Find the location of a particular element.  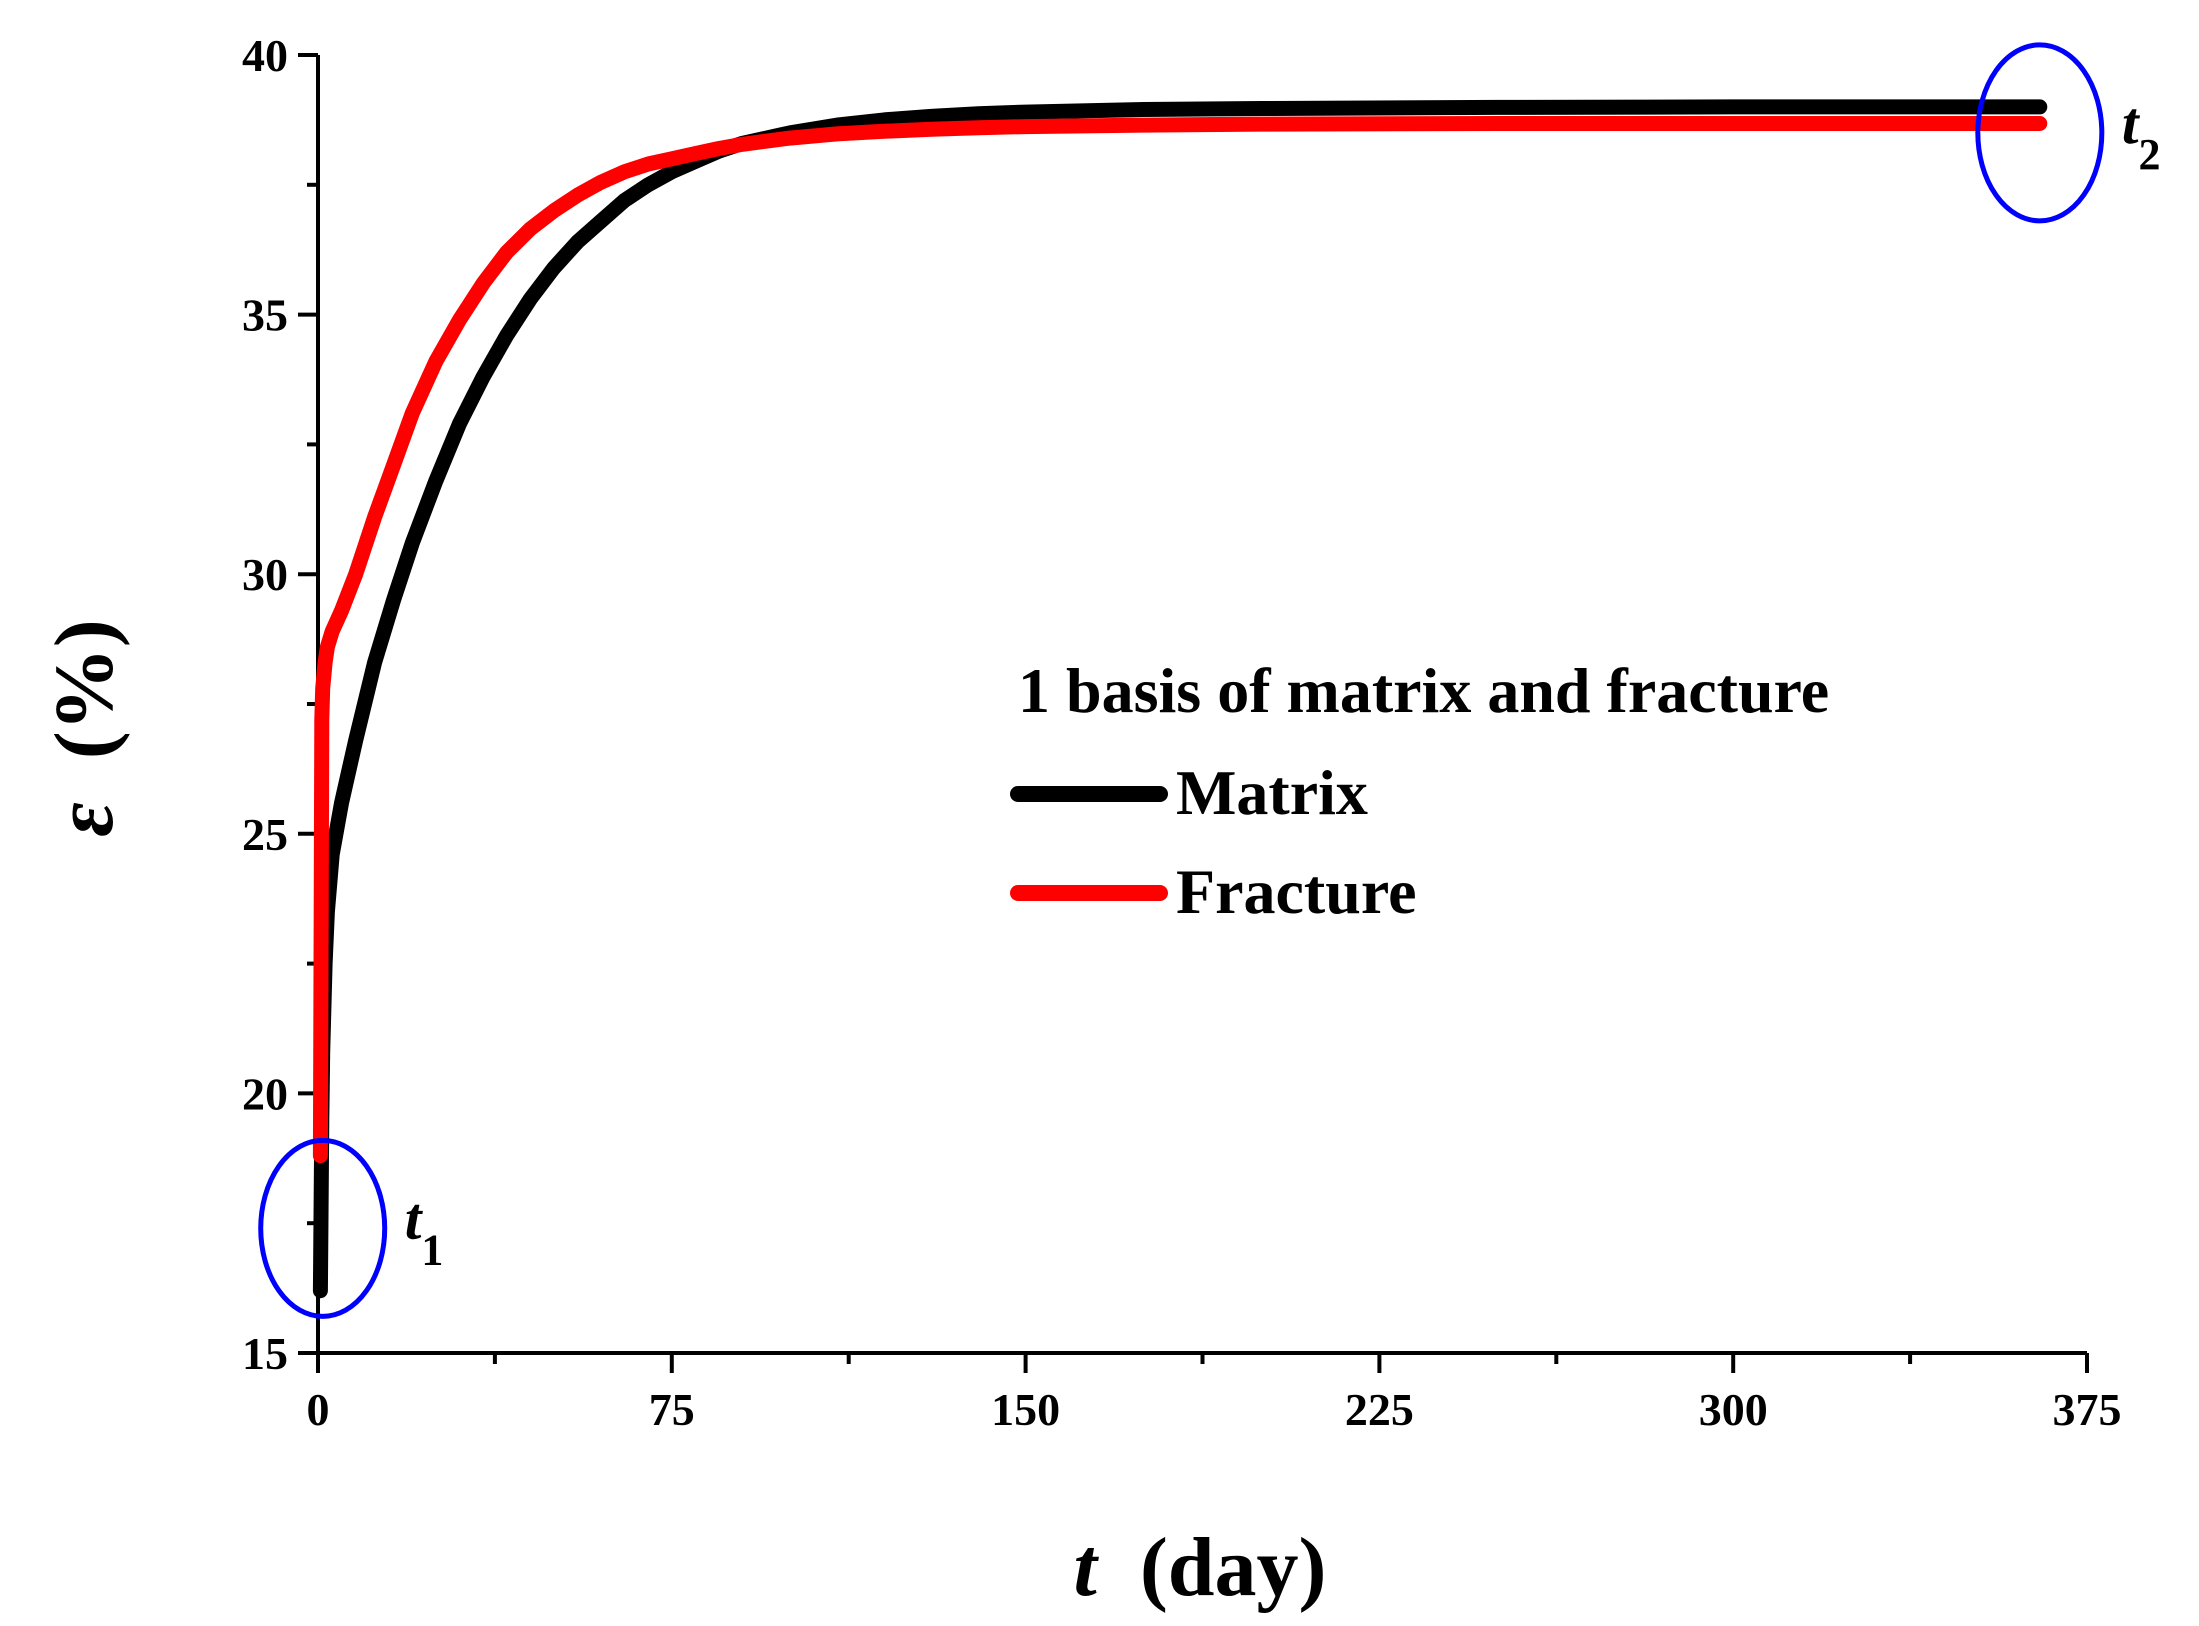

x-tick-label: 0 is located at coordinates (318, 1409).